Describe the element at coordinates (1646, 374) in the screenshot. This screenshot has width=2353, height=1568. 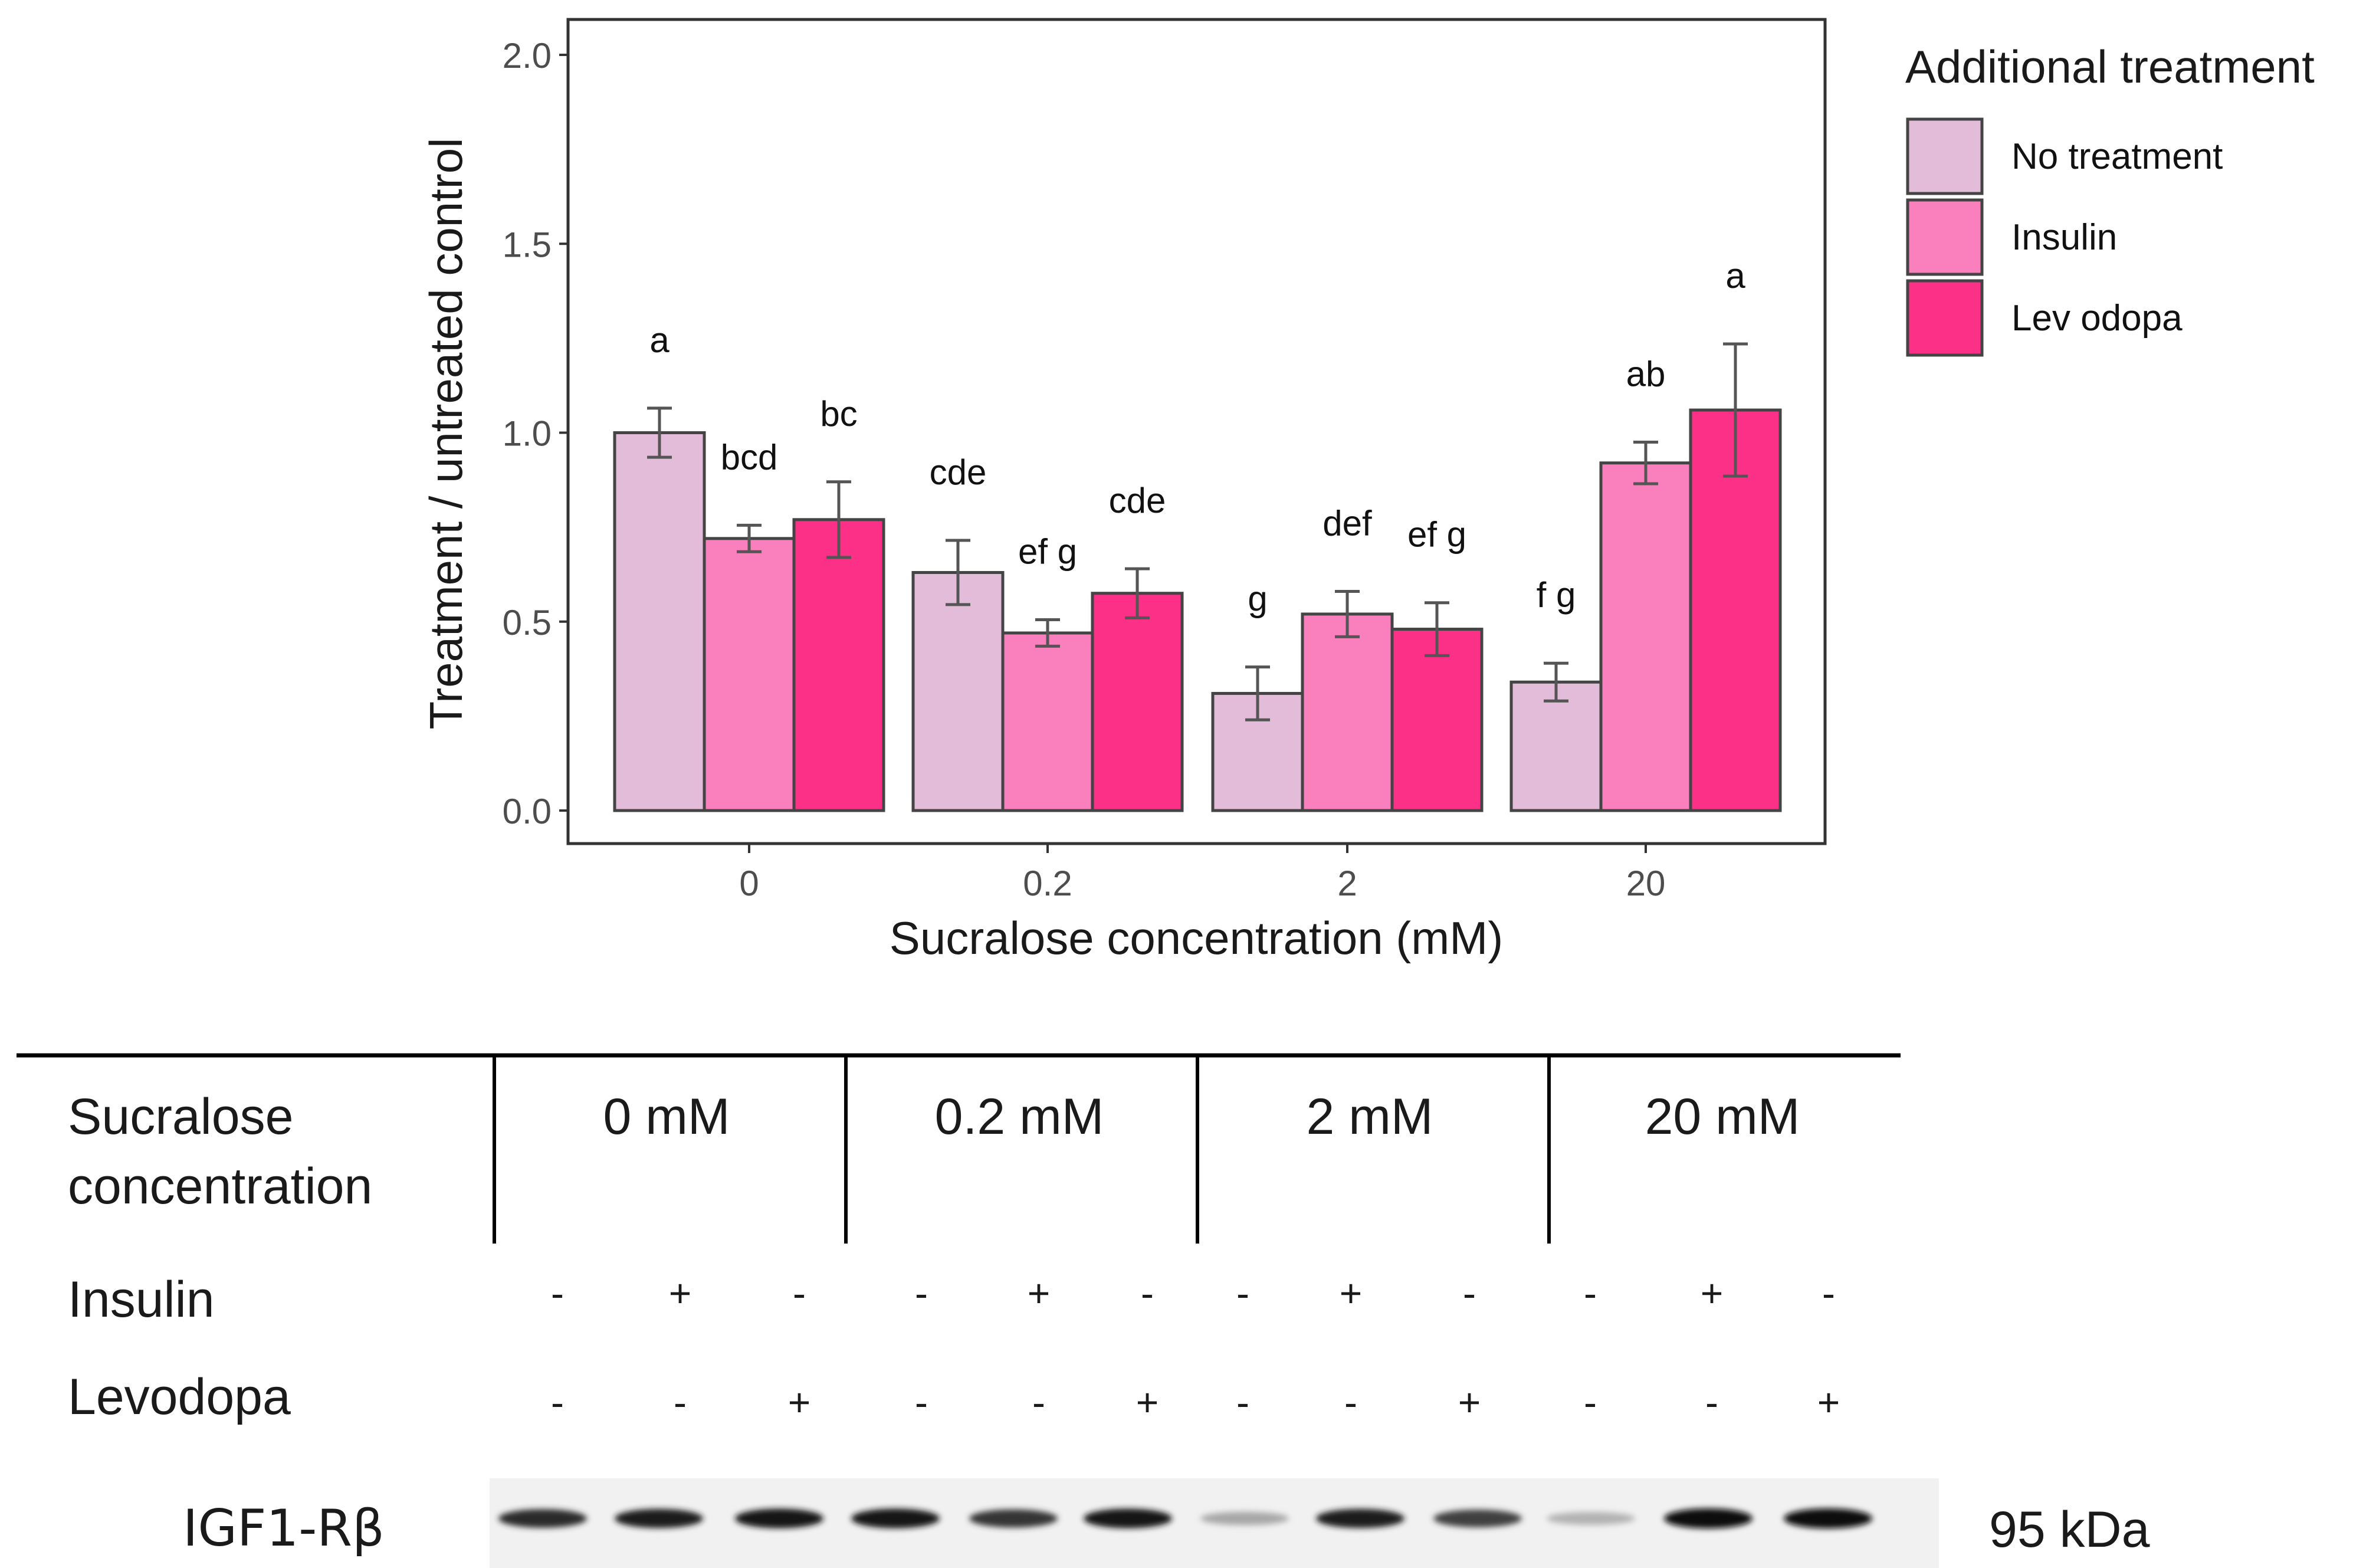
I see `significance-letter: ab` at that location.